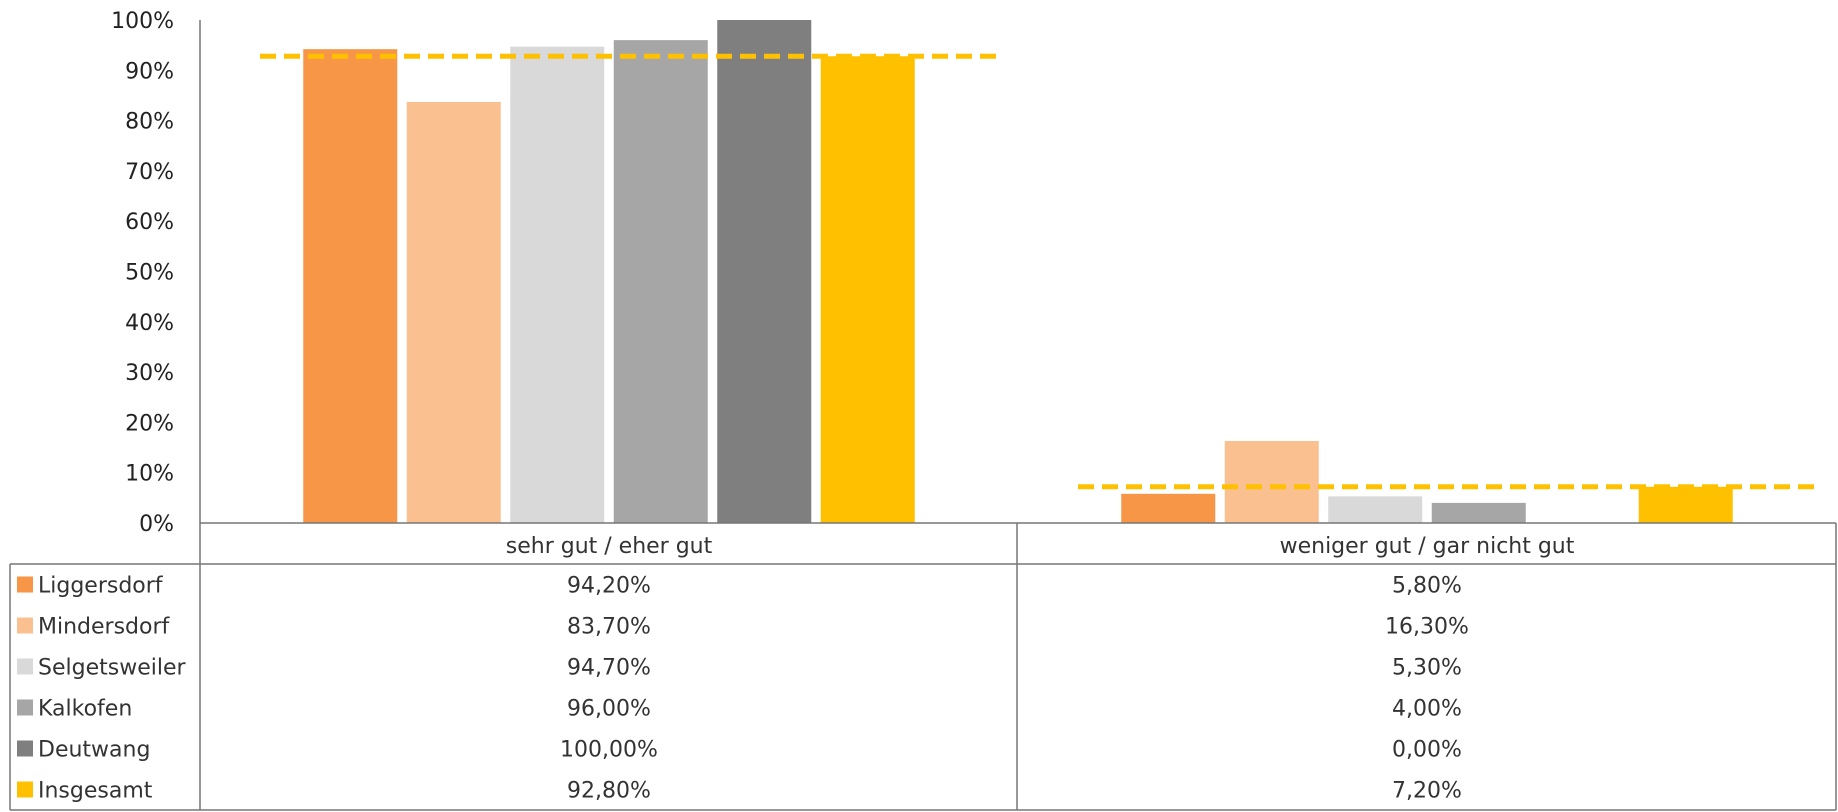 The image size is (1838, 812). I want to click on y-tick-label: 80%, so click(149, 122).